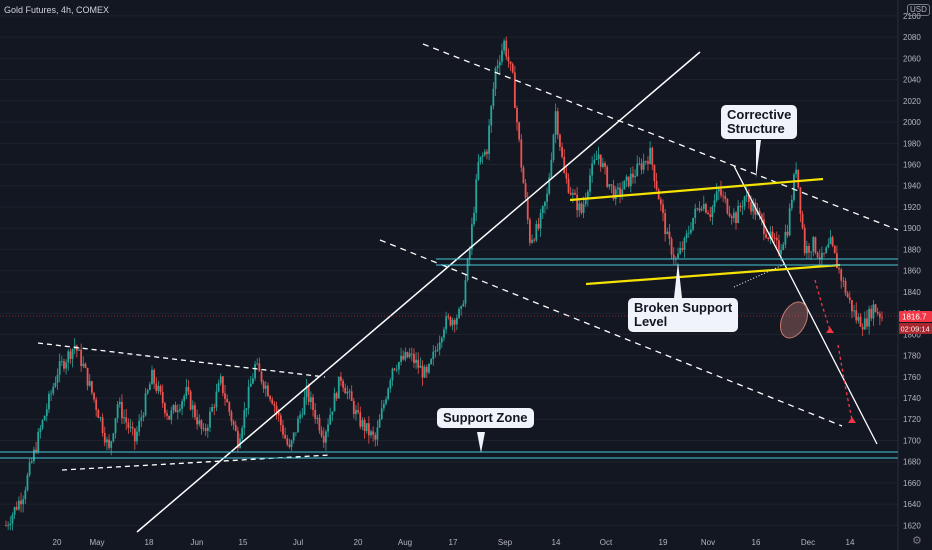 The width and height of the screenshot is (932, 550). I want to click on x-tick-label: 16, so click(756, 542).